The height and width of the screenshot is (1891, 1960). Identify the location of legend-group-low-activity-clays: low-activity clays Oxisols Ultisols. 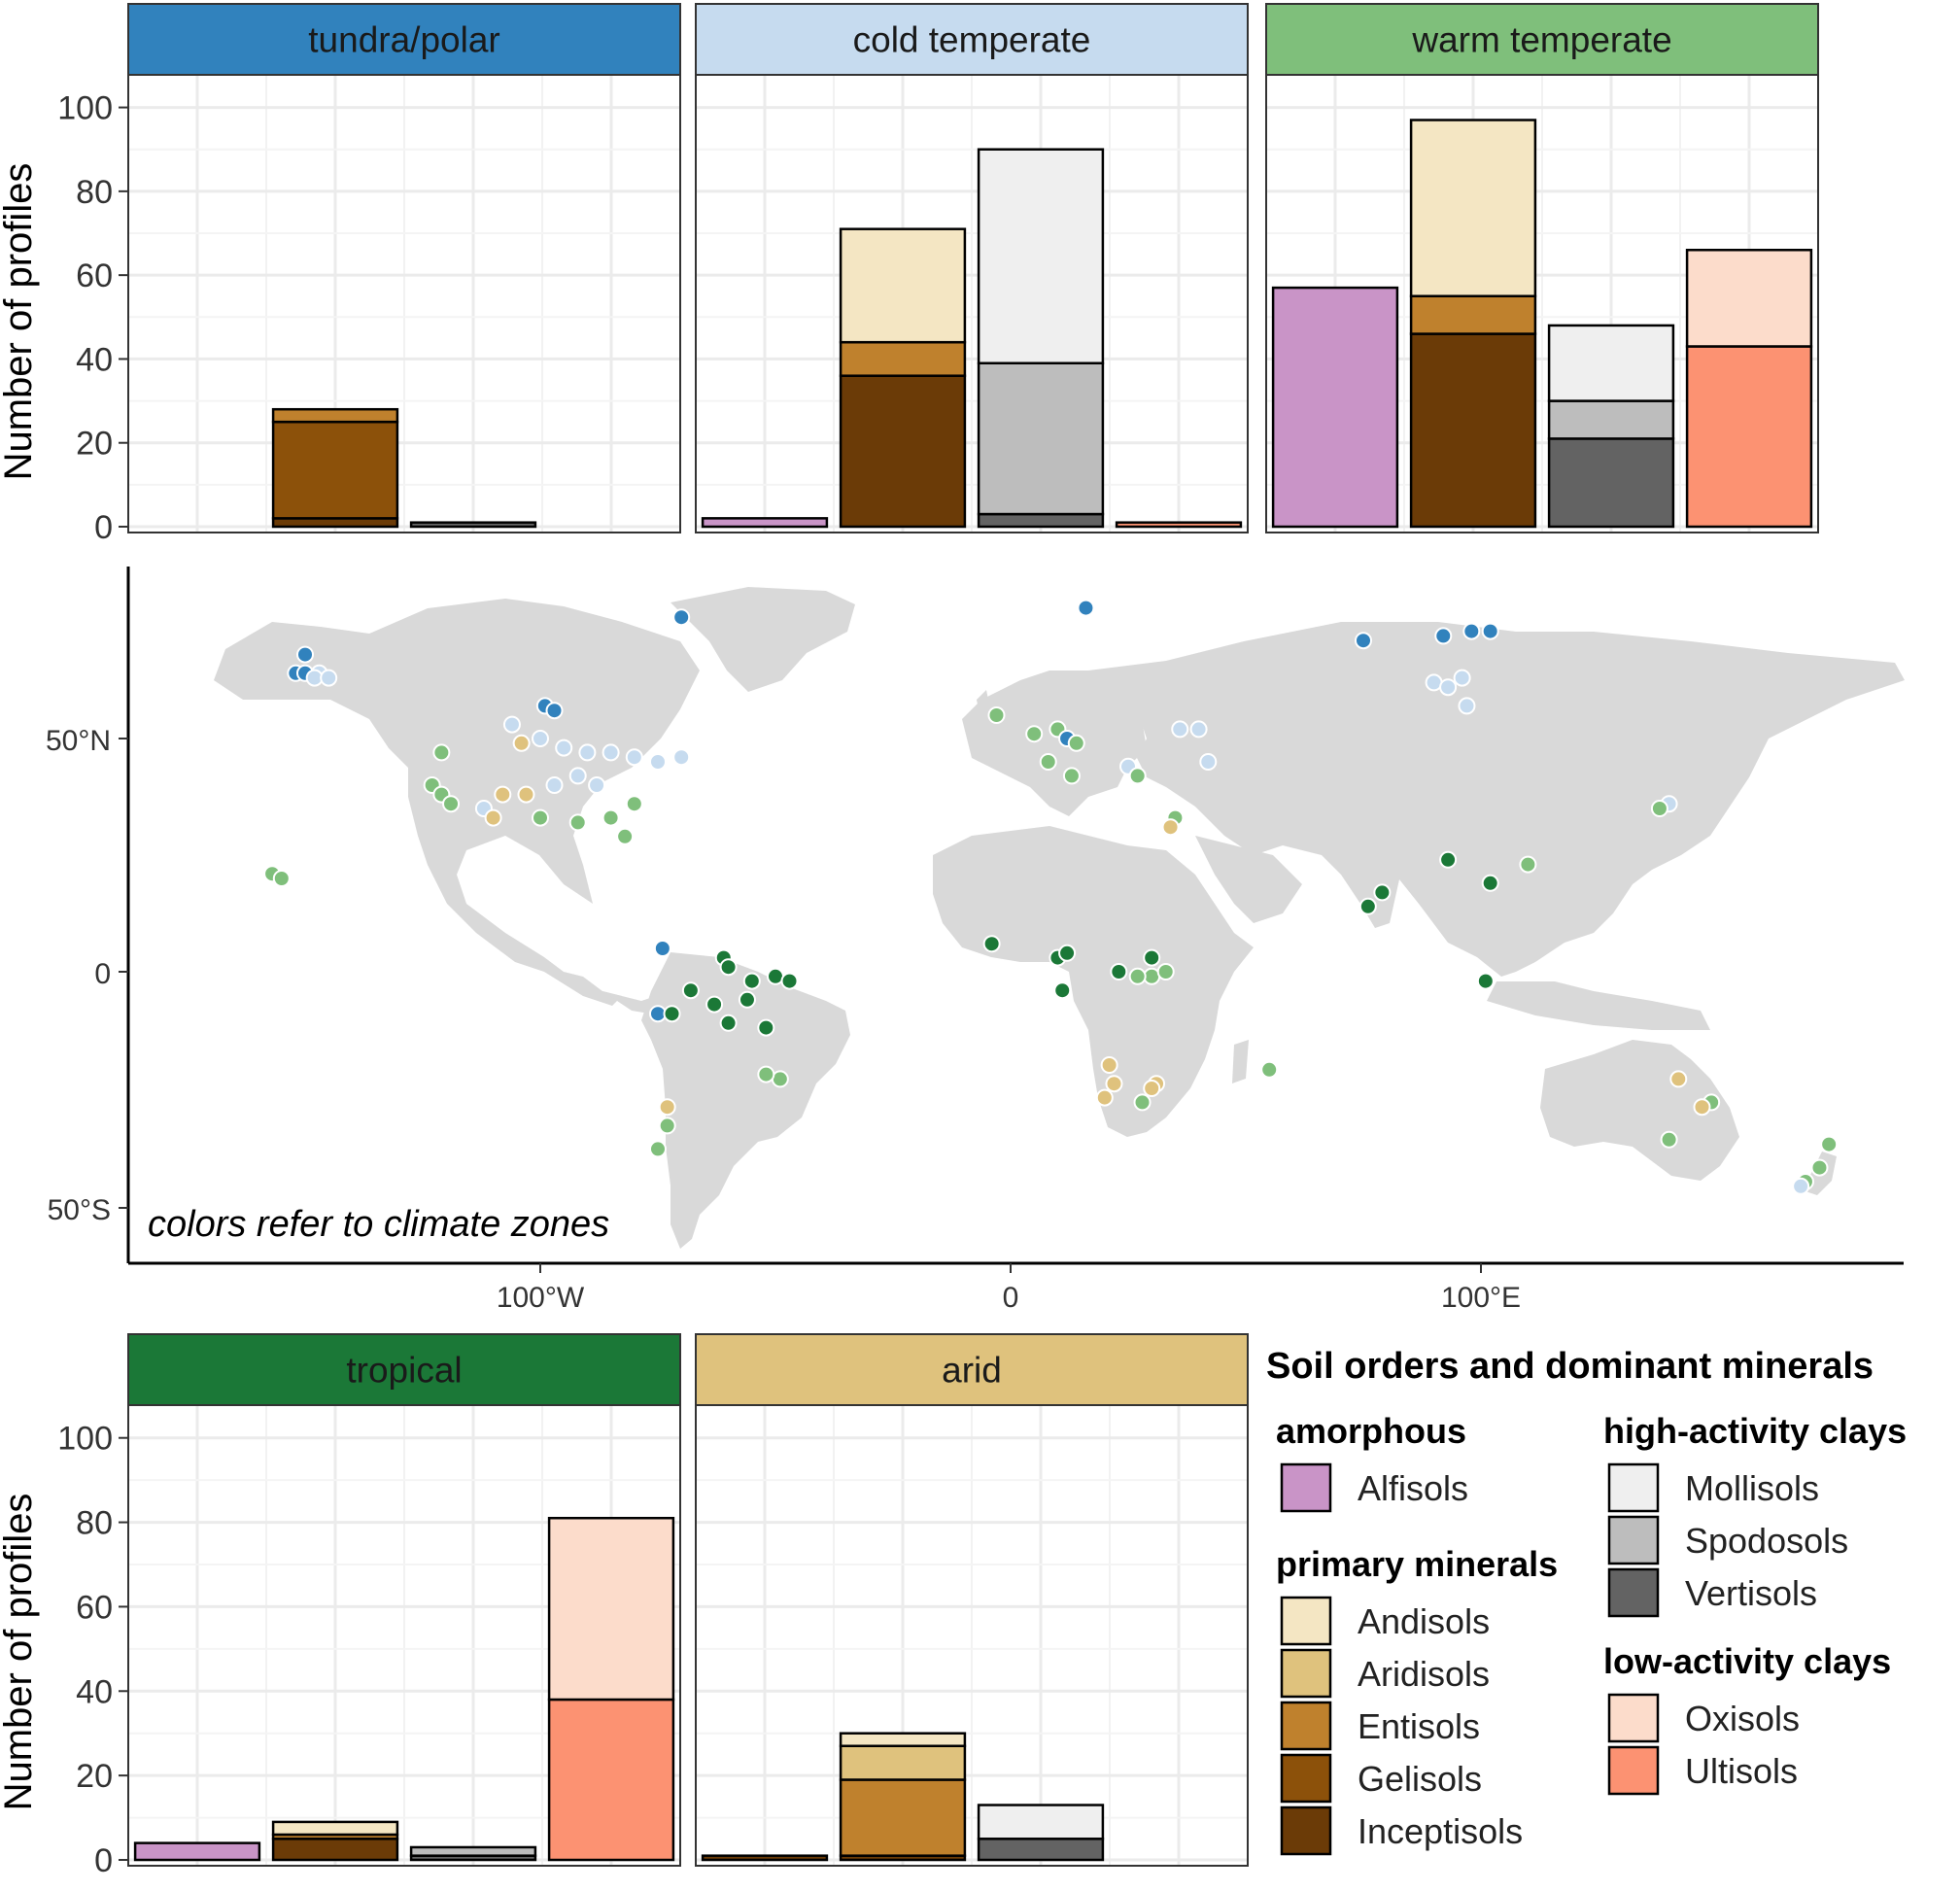
(1747, 1718).